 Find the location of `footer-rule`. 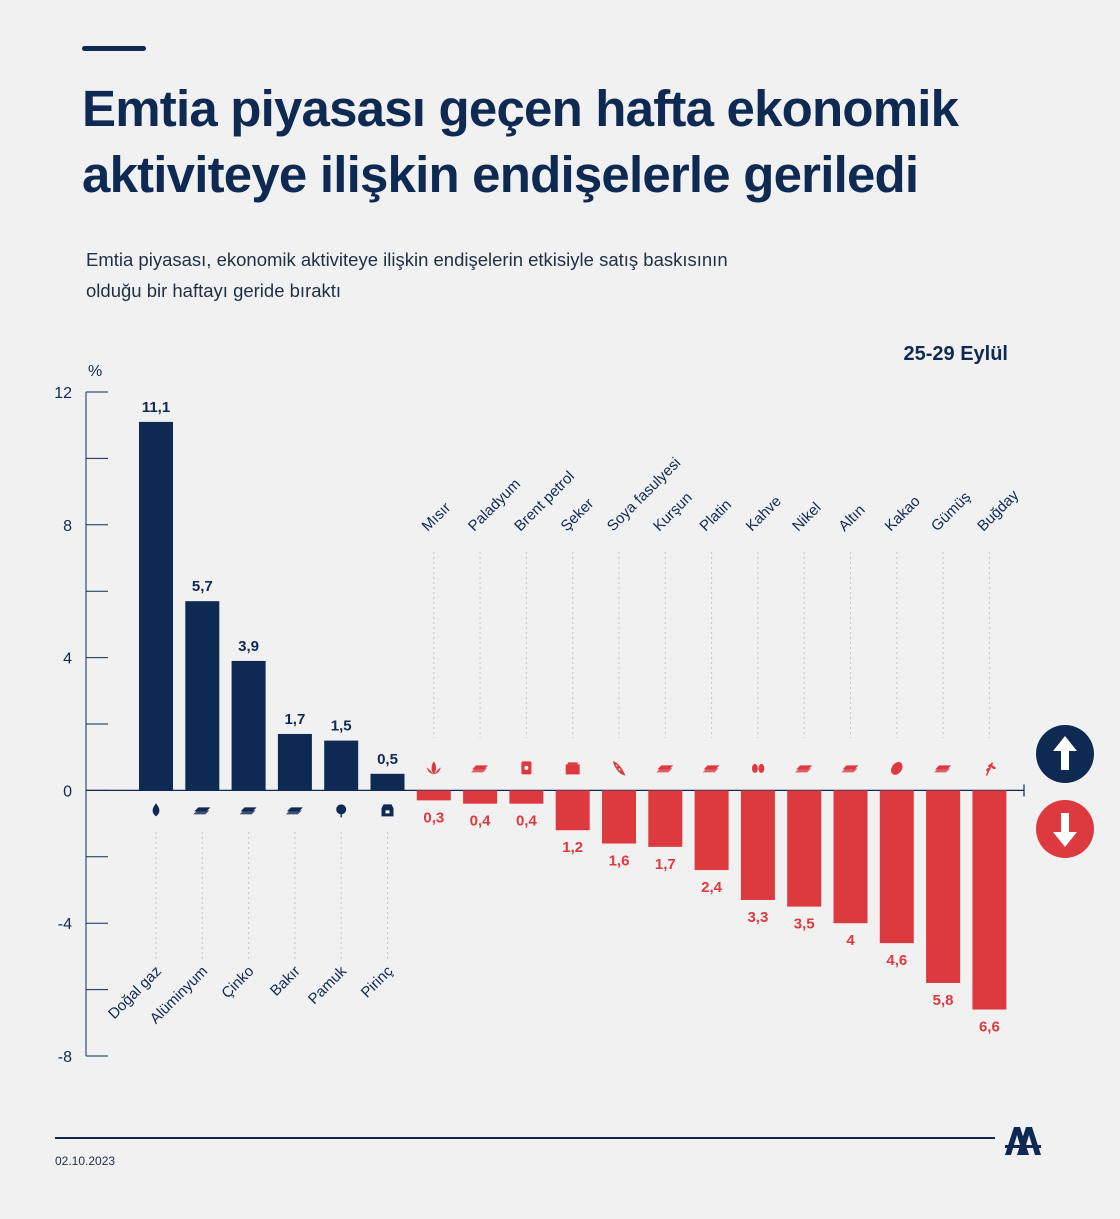

footer-rule is located at coordinates (525, 1138).